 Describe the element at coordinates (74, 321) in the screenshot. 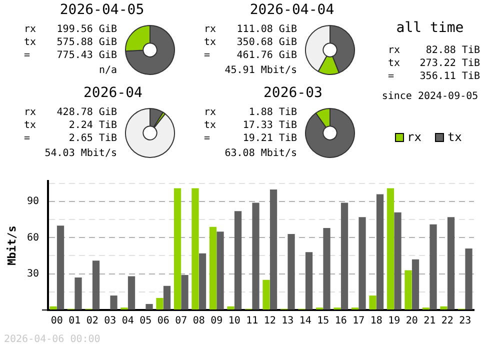

I see `x-tick-label: 01` at that location.